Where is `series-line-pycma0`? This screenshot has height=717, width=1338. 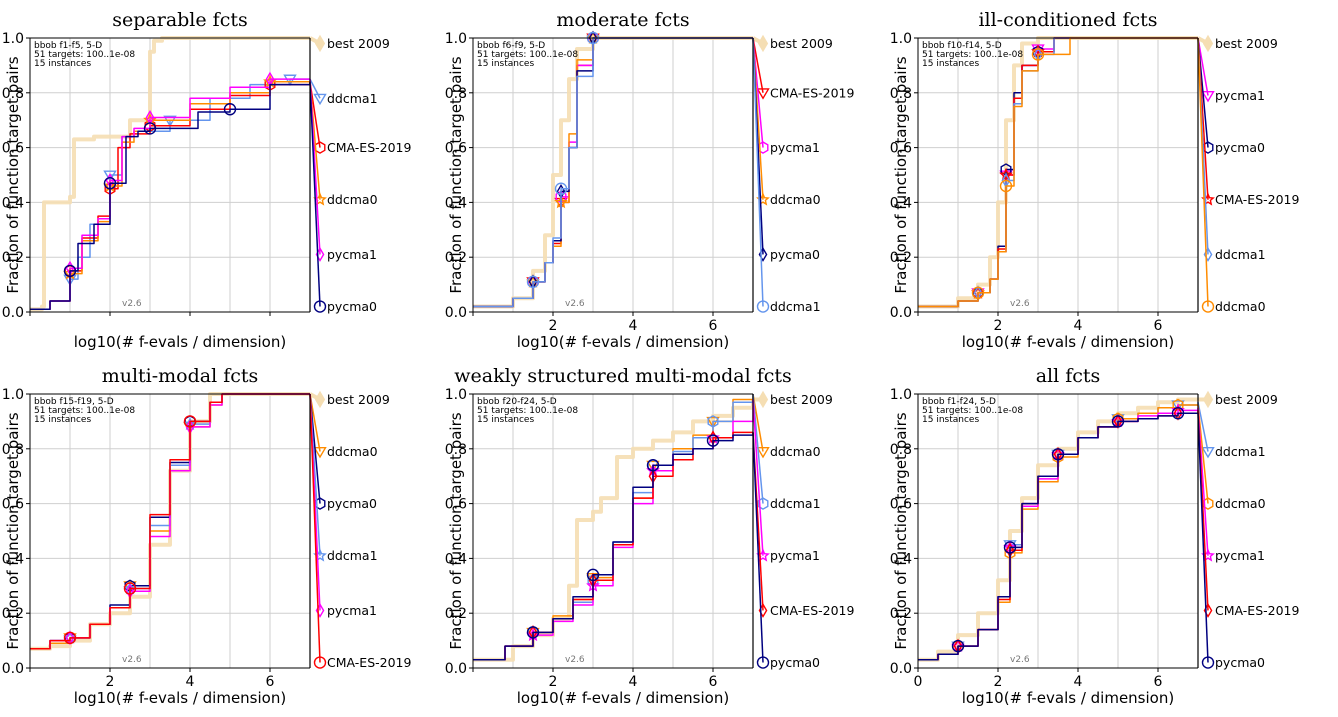 series-line-pycma0 is located at coordinates (170, 196).